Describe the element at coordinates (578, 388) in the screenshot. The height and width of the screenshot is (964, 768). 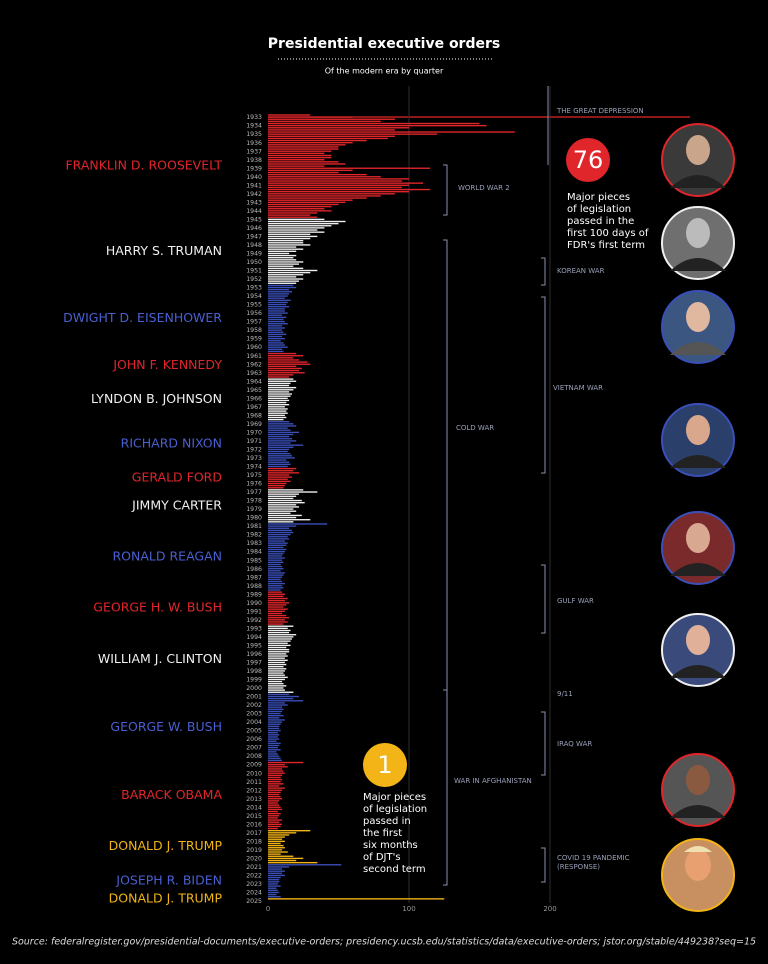
I see `annotation: VIETNAM WAR` at that location.